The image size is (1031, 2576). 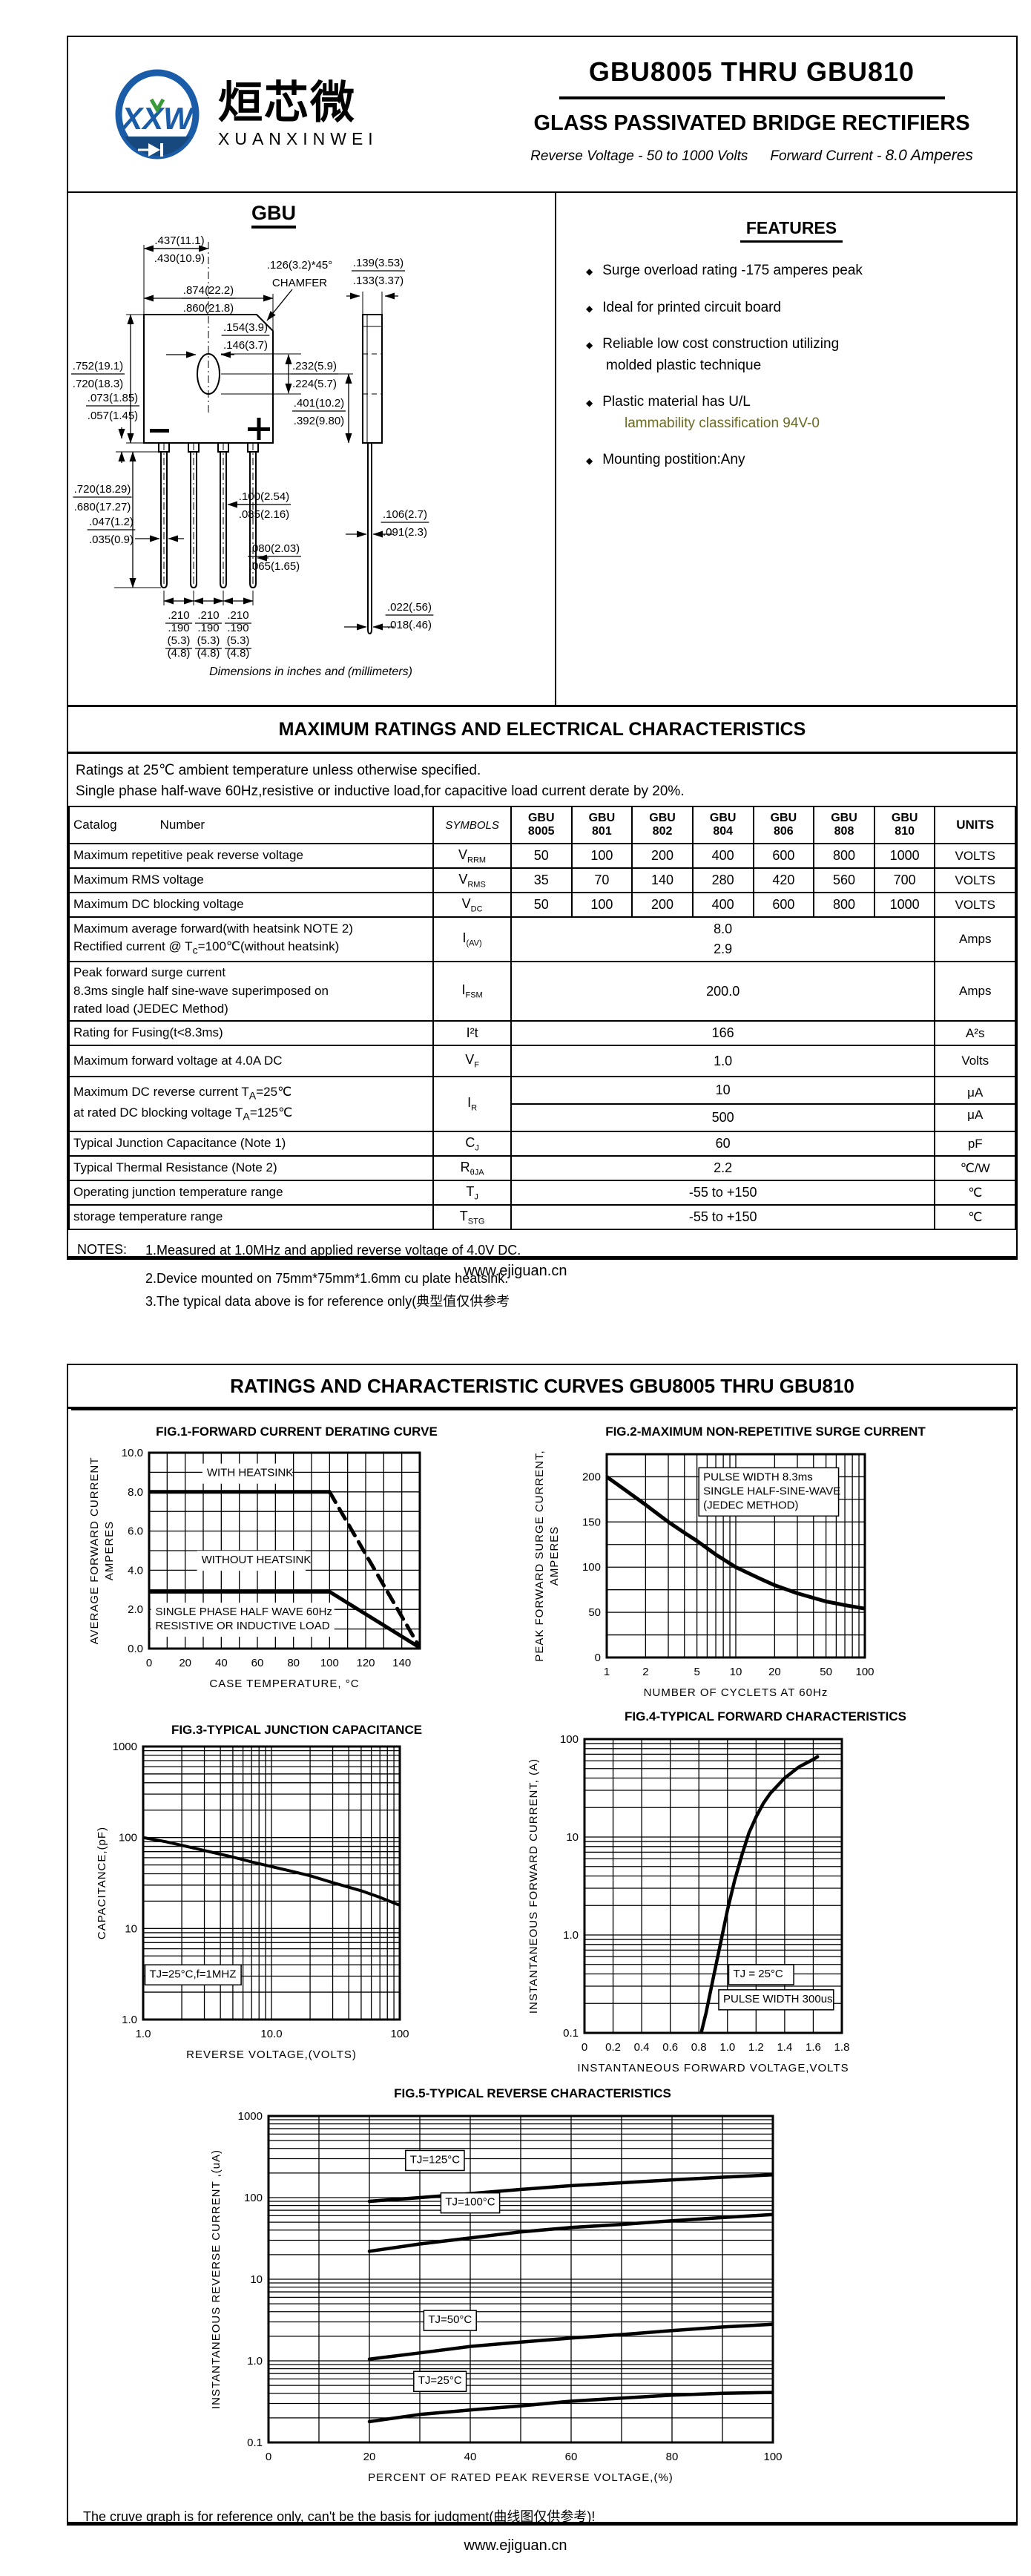 I want to click on x-tick-label: 1.2, so click(x=756, y=2047).